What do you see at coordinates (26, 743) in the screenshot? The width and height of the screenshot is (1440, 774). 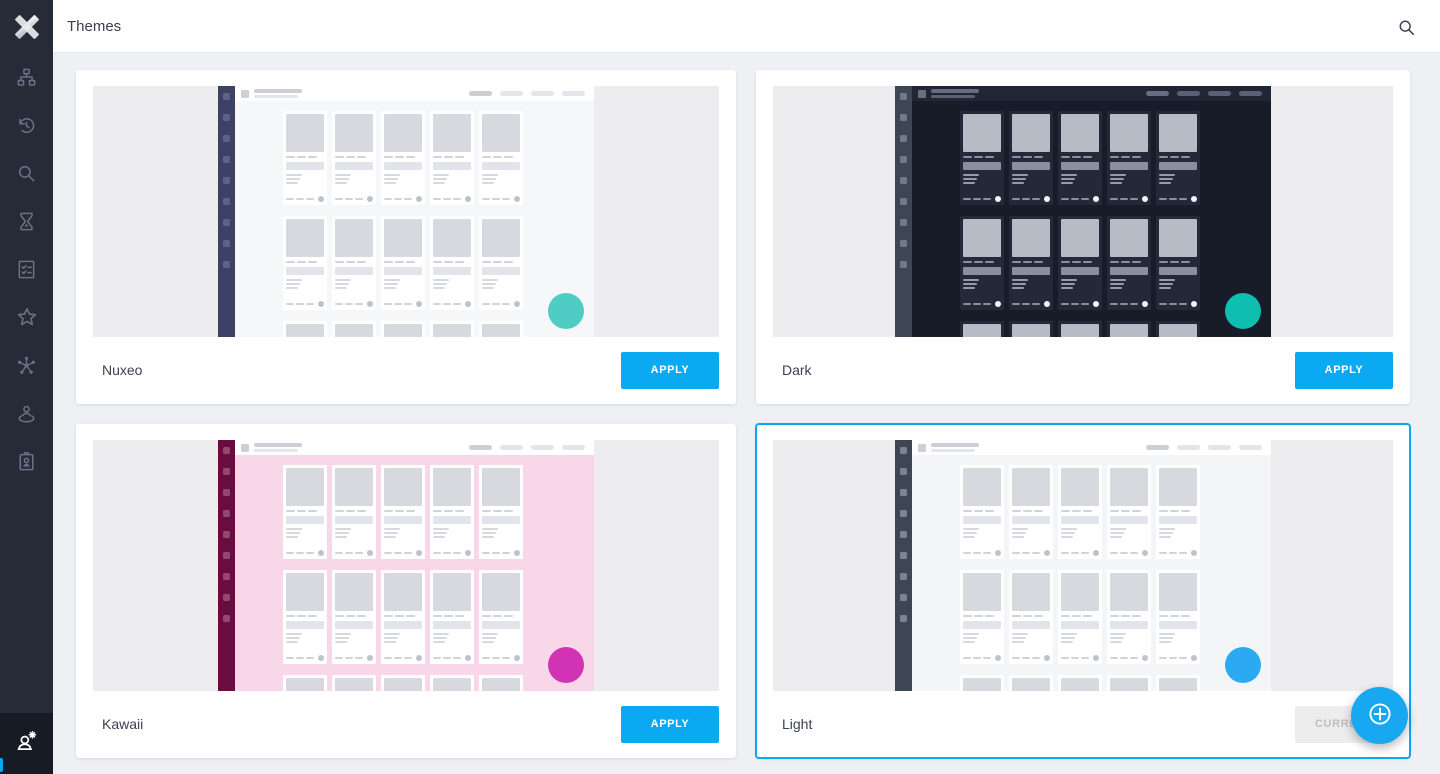 I see `sidebar-item-user-settings` at bounding box center [26, 743].